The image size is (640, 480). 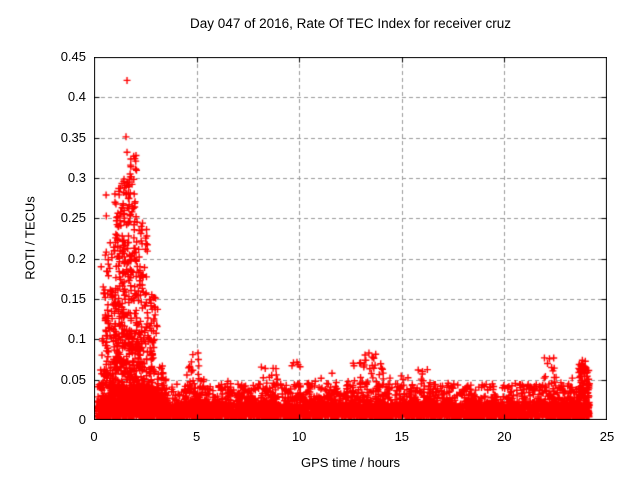 What do you see at coordinates (73, 218) in the screenshot?
I see `y-tick-label: 0.25` at bounding box center [73, 218].